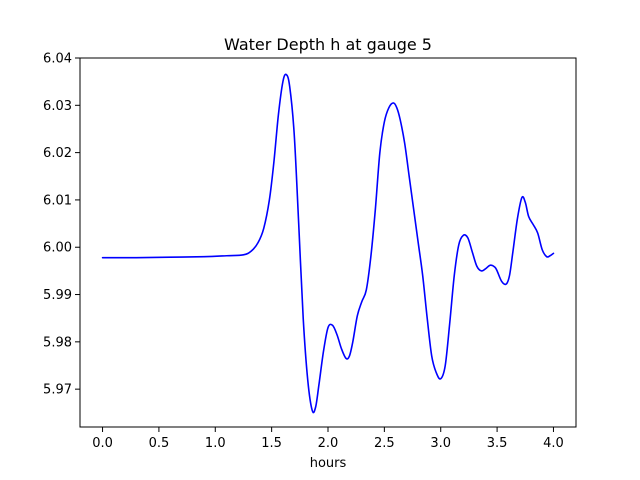 Image resolution: width=640 pixels, height=480 pixels. Describe the element at coordinates (328, 463) in the screenshot. I see `x-axis-label: hours` at that location.